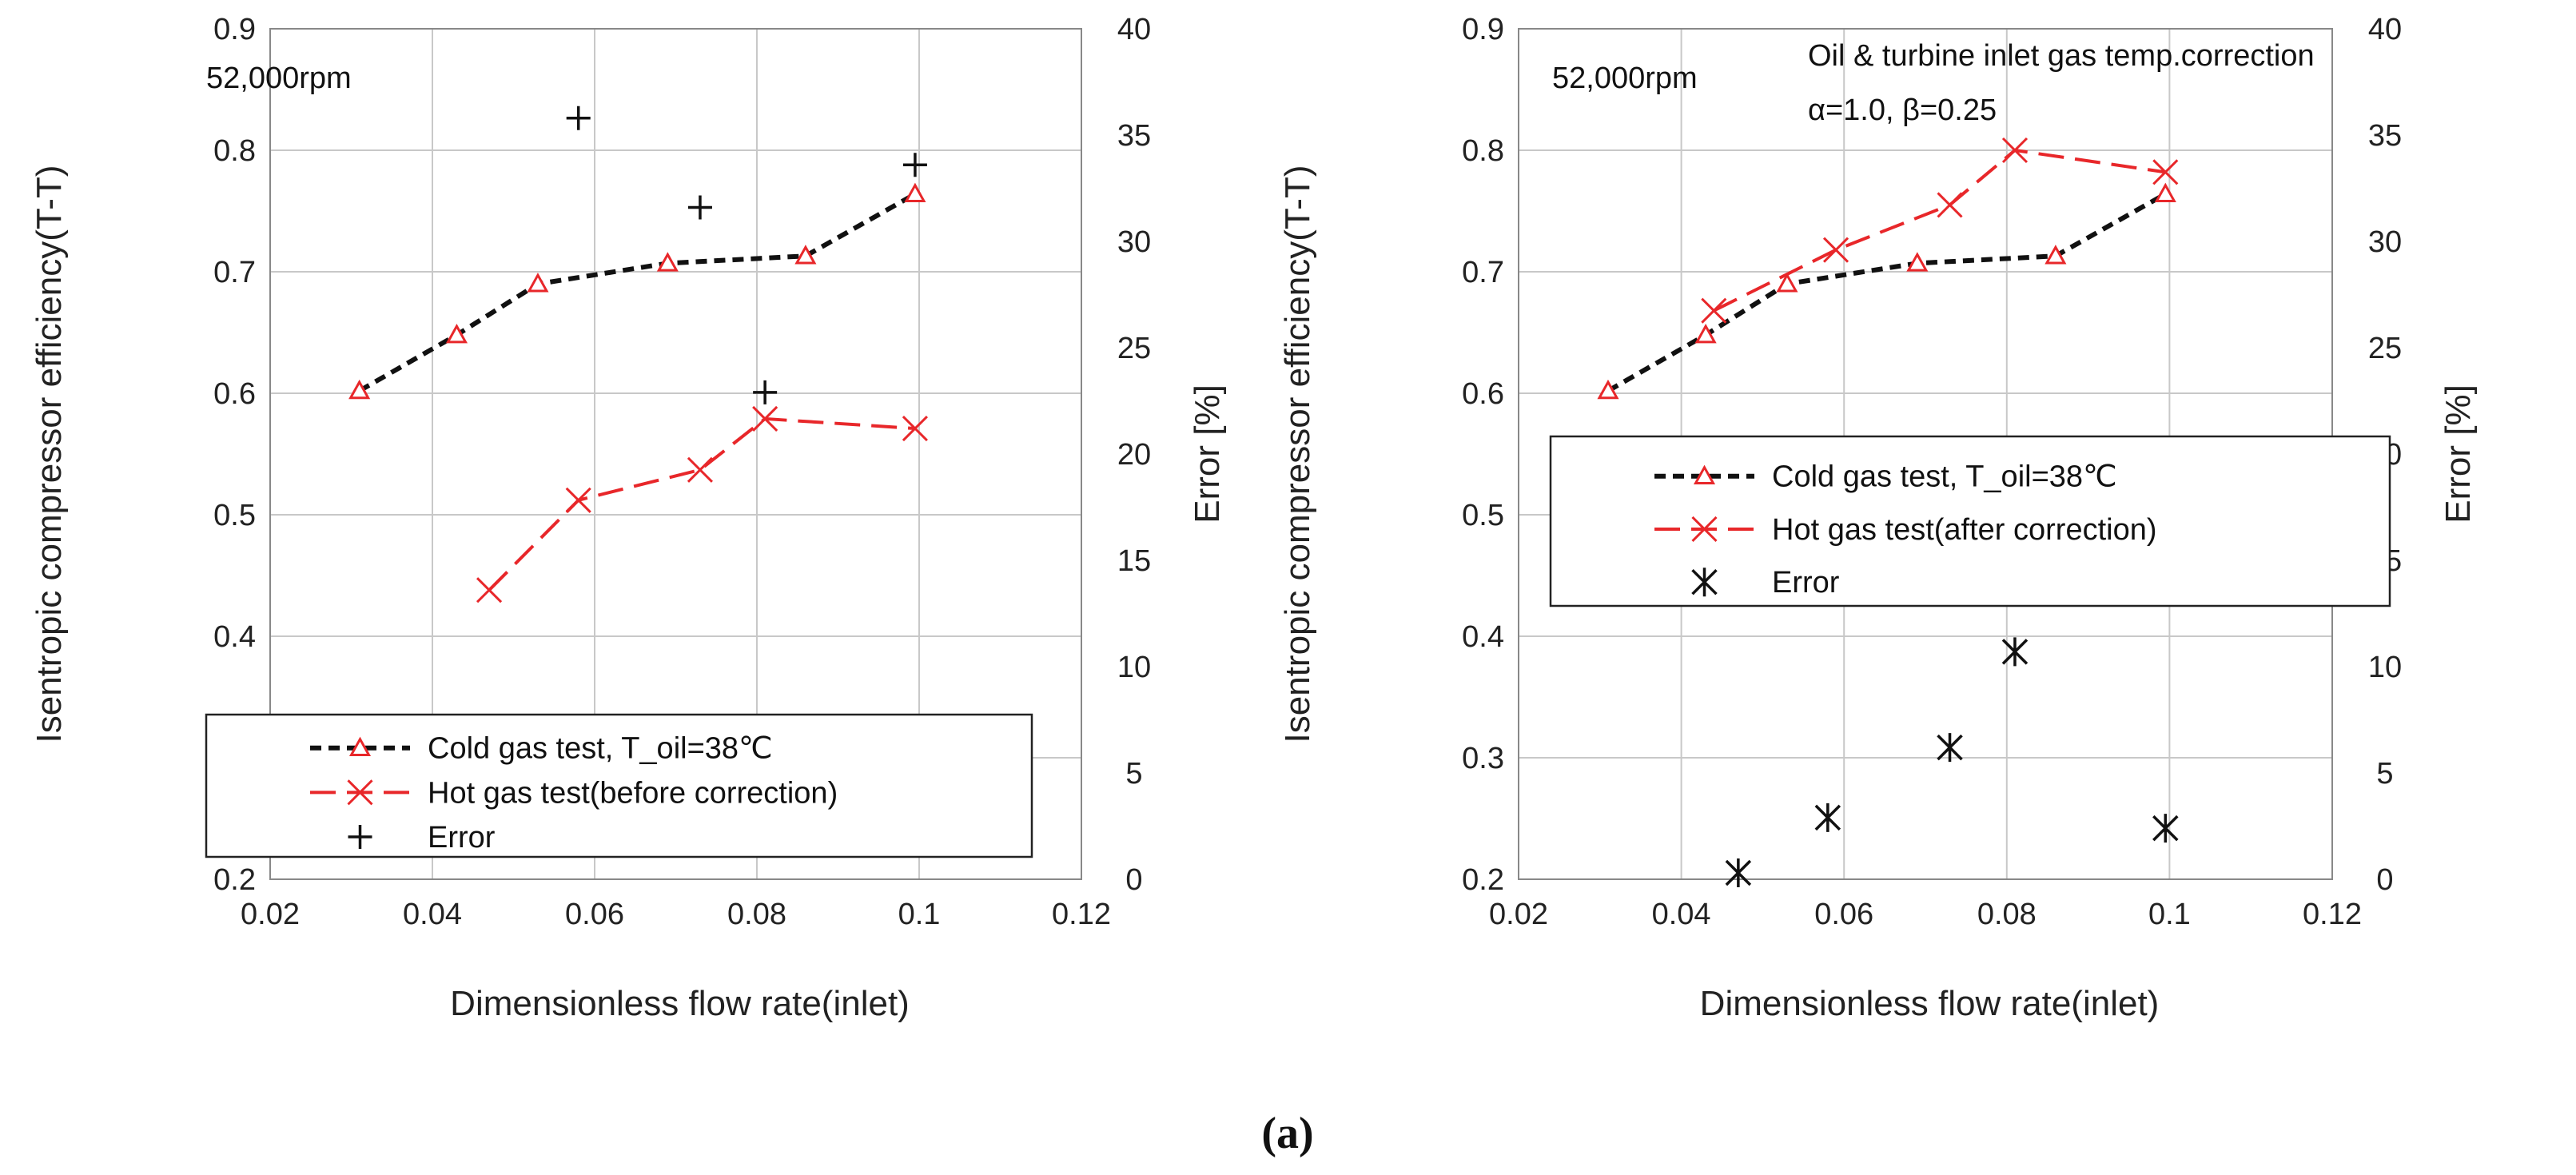  What do you see at coordinates (920, 914) in the screenshot?
I see `x-tick-label: 0.1` at bounding box center [920, 914].